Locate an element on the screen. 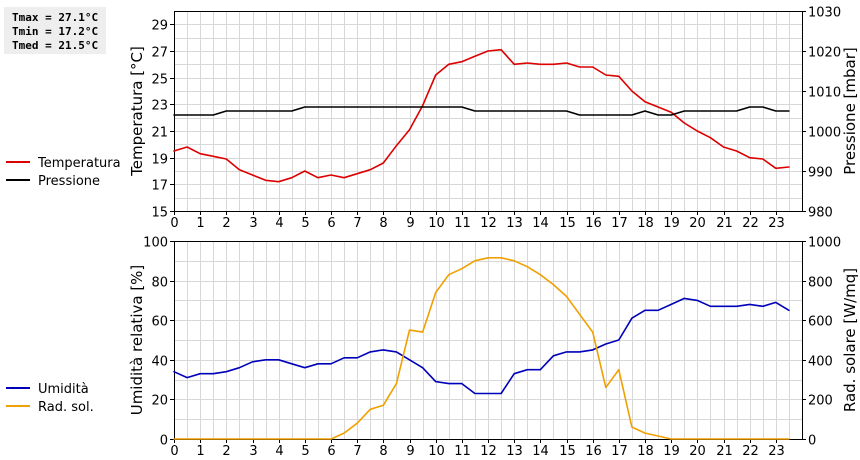 The height and width of the screenshot is (460, 860). y-tick-label-left: 20 is located at coordinates (159, 401).